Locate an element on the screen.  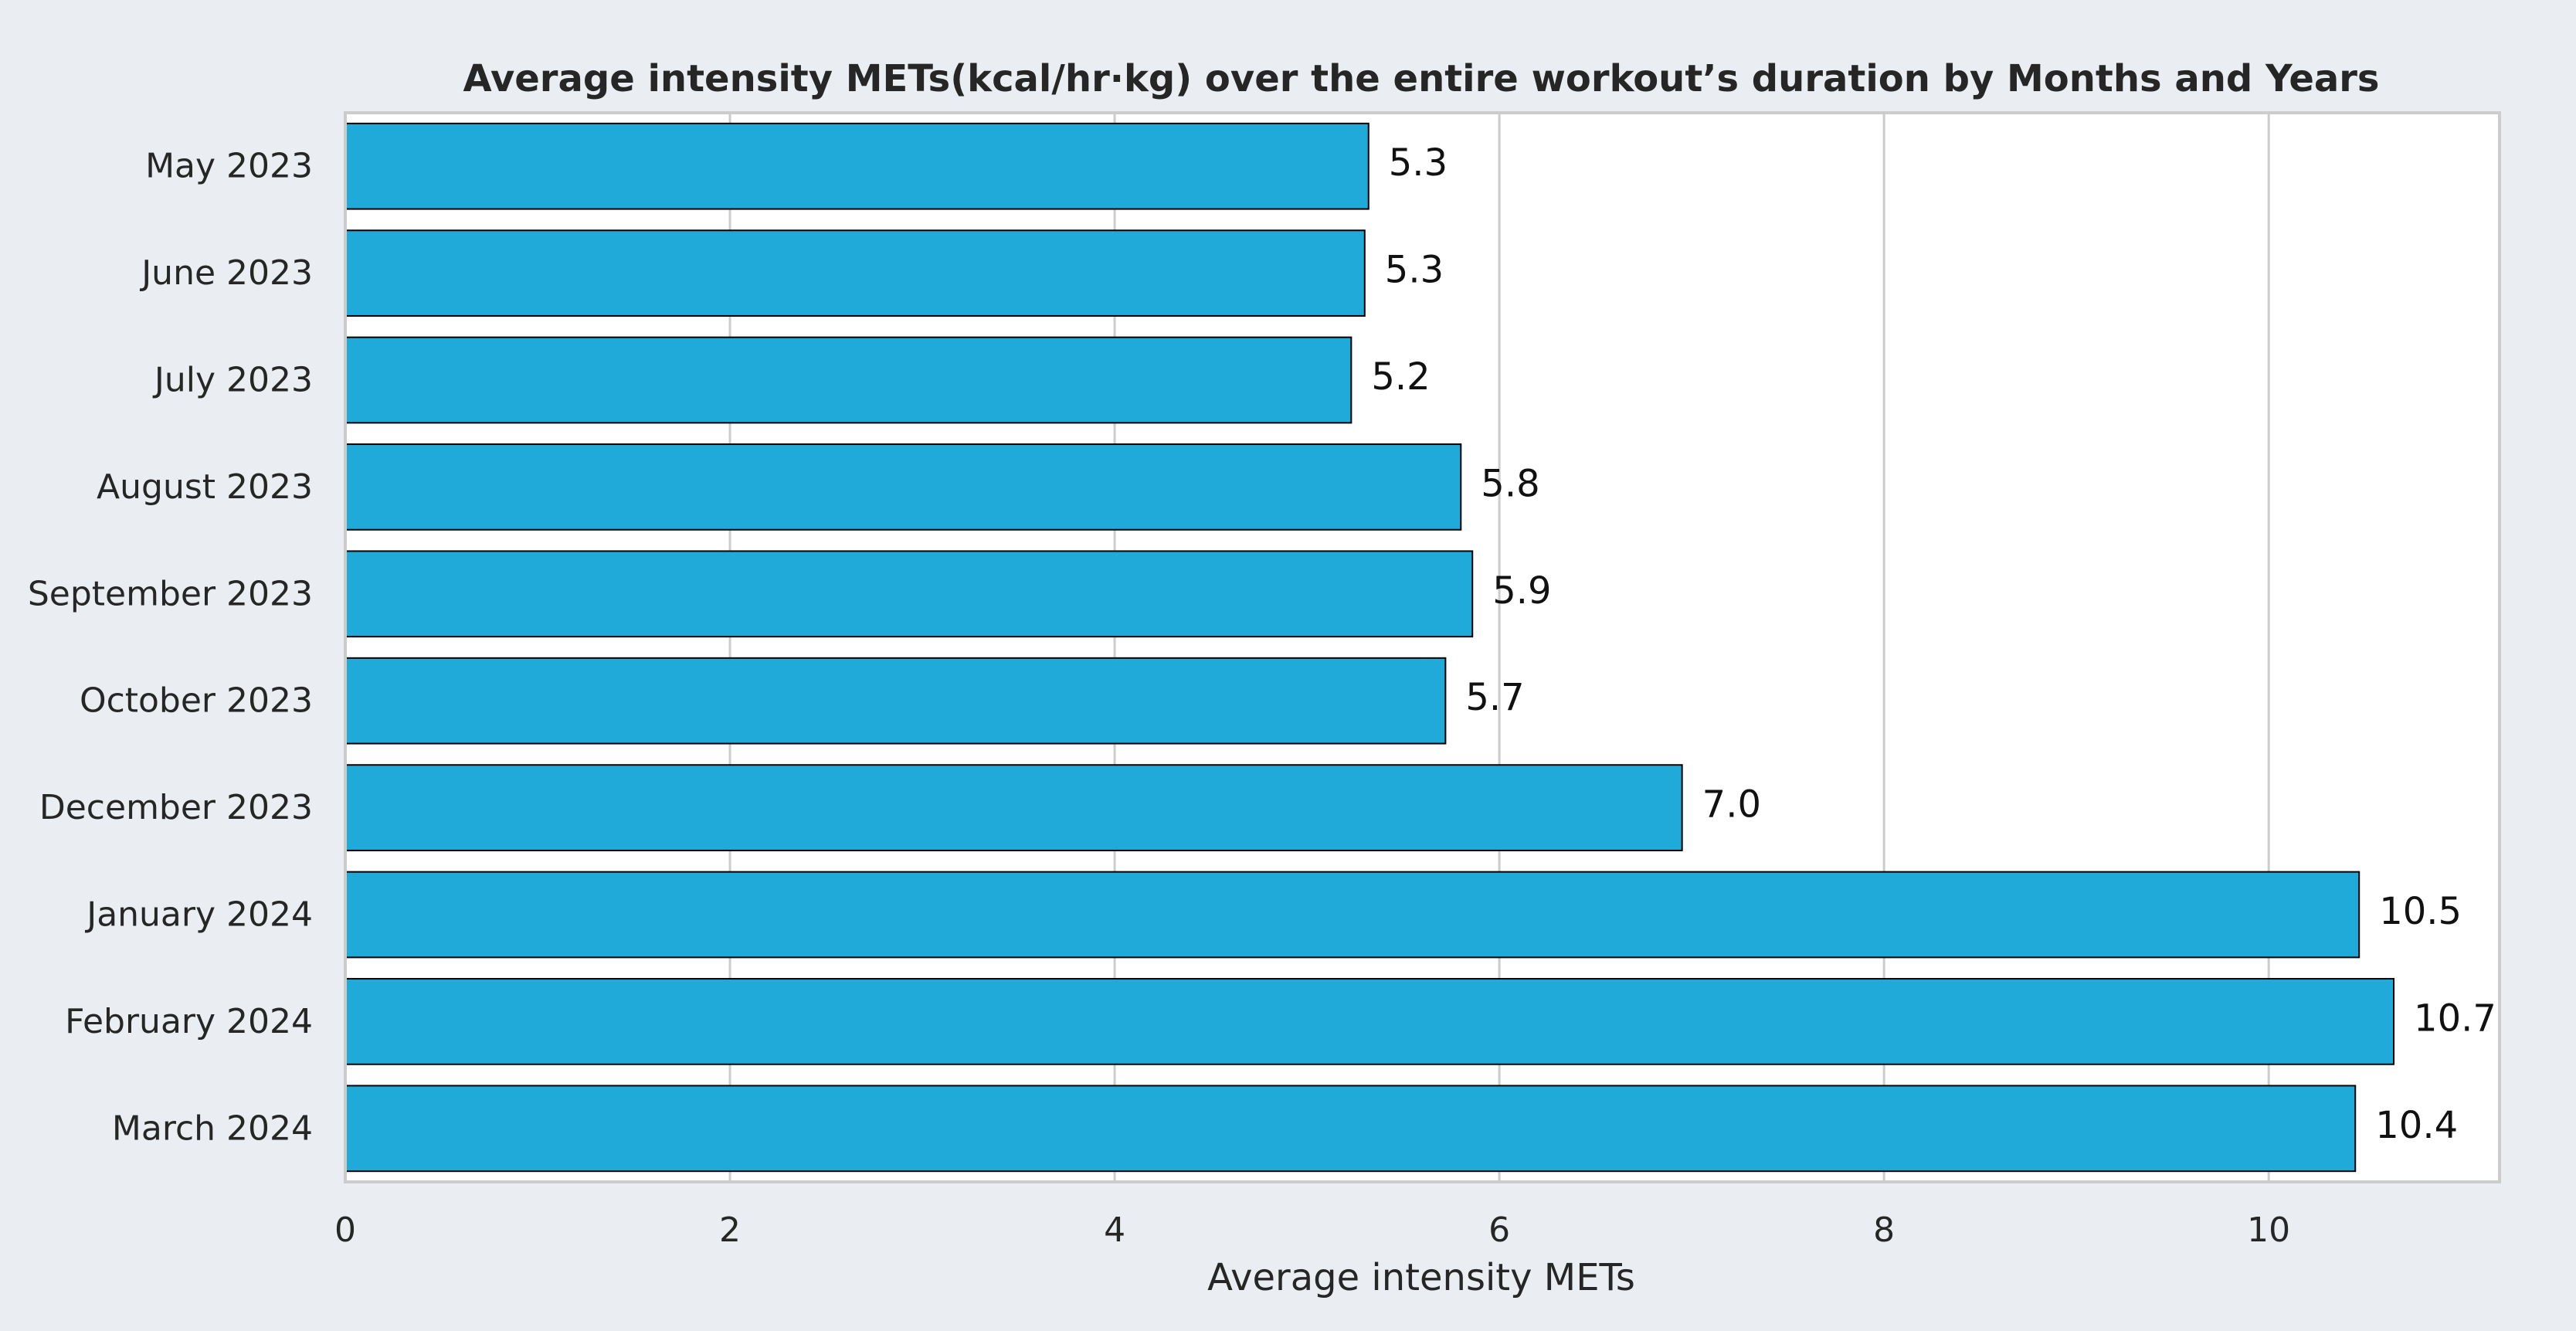
x-axis-ticks: 0 2 4 6 8 10 is located at coordinates (1312, 1230).